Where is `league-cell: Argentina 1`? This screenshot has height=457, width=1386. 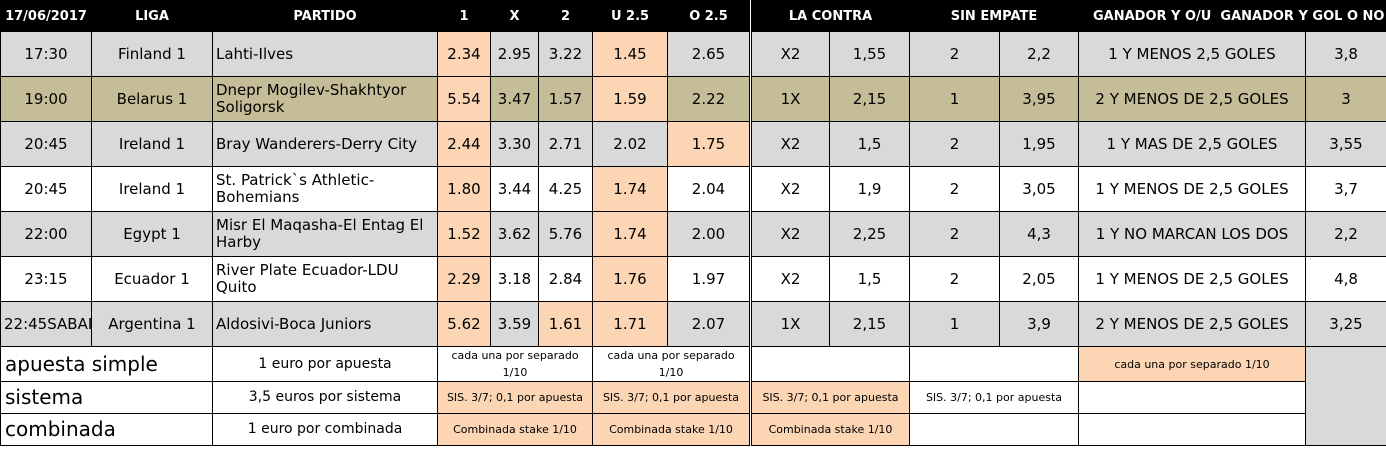 league-cell: Argentina 1 is located at coordinates (152, 324).